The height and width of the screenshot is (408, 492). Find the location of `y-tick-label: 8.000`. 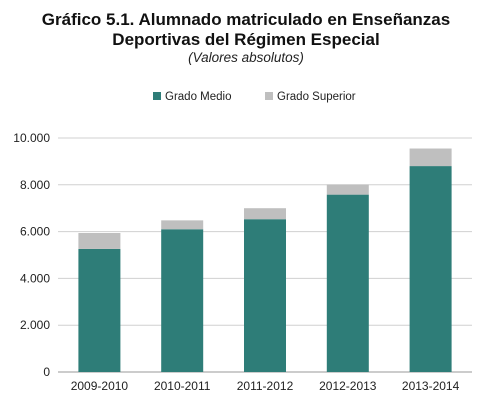

y-tick-label: 8.000 is located at coordinates (35, 185).